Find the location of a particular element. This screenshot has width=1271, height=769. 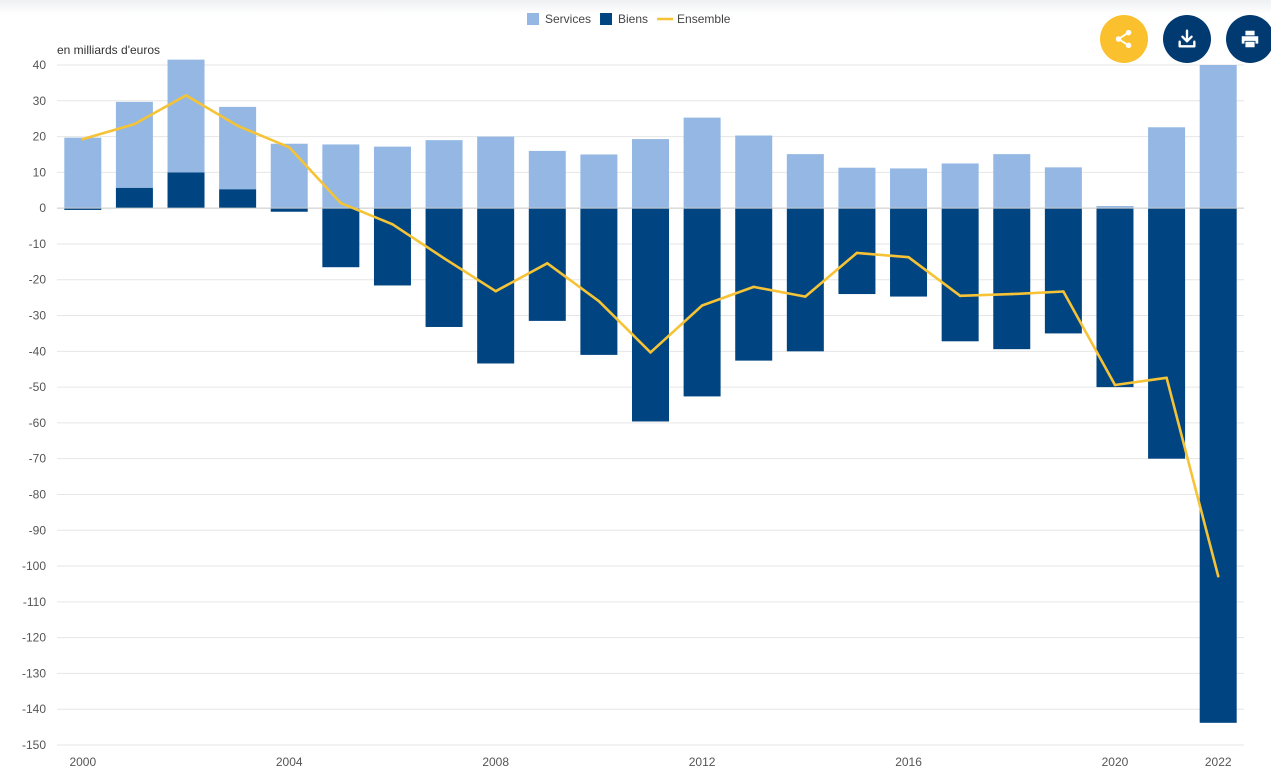

y-tick-label: -130 is located at coordinates (34, 673).